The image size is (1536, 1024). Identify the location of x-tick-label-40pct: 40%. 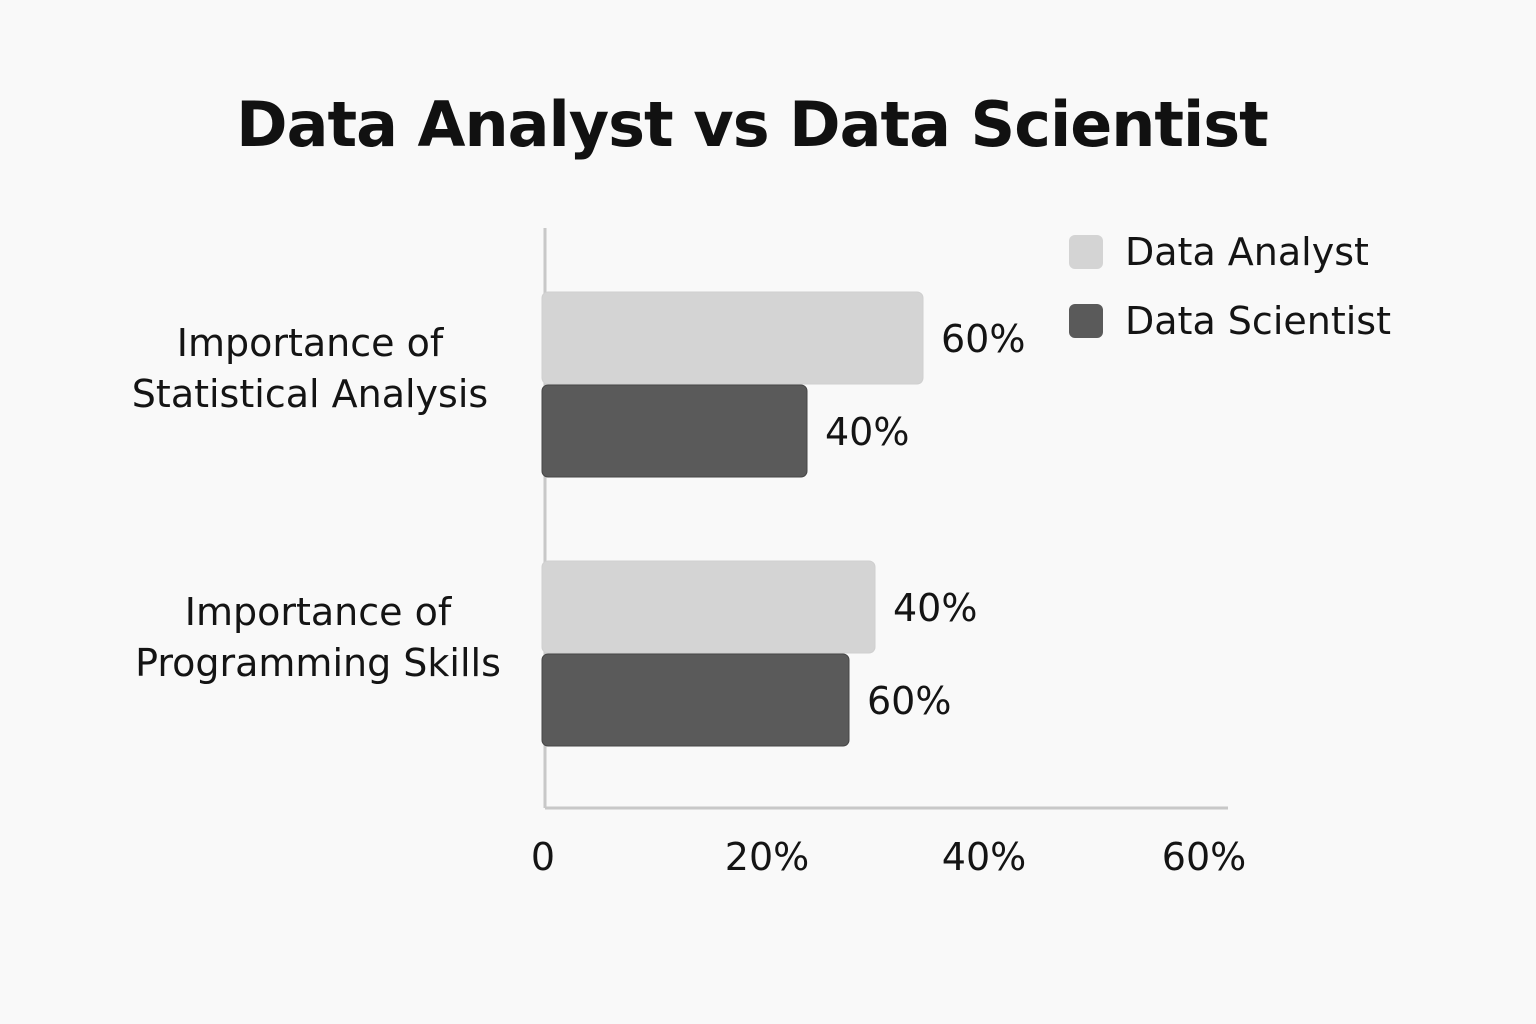
(984, 857).